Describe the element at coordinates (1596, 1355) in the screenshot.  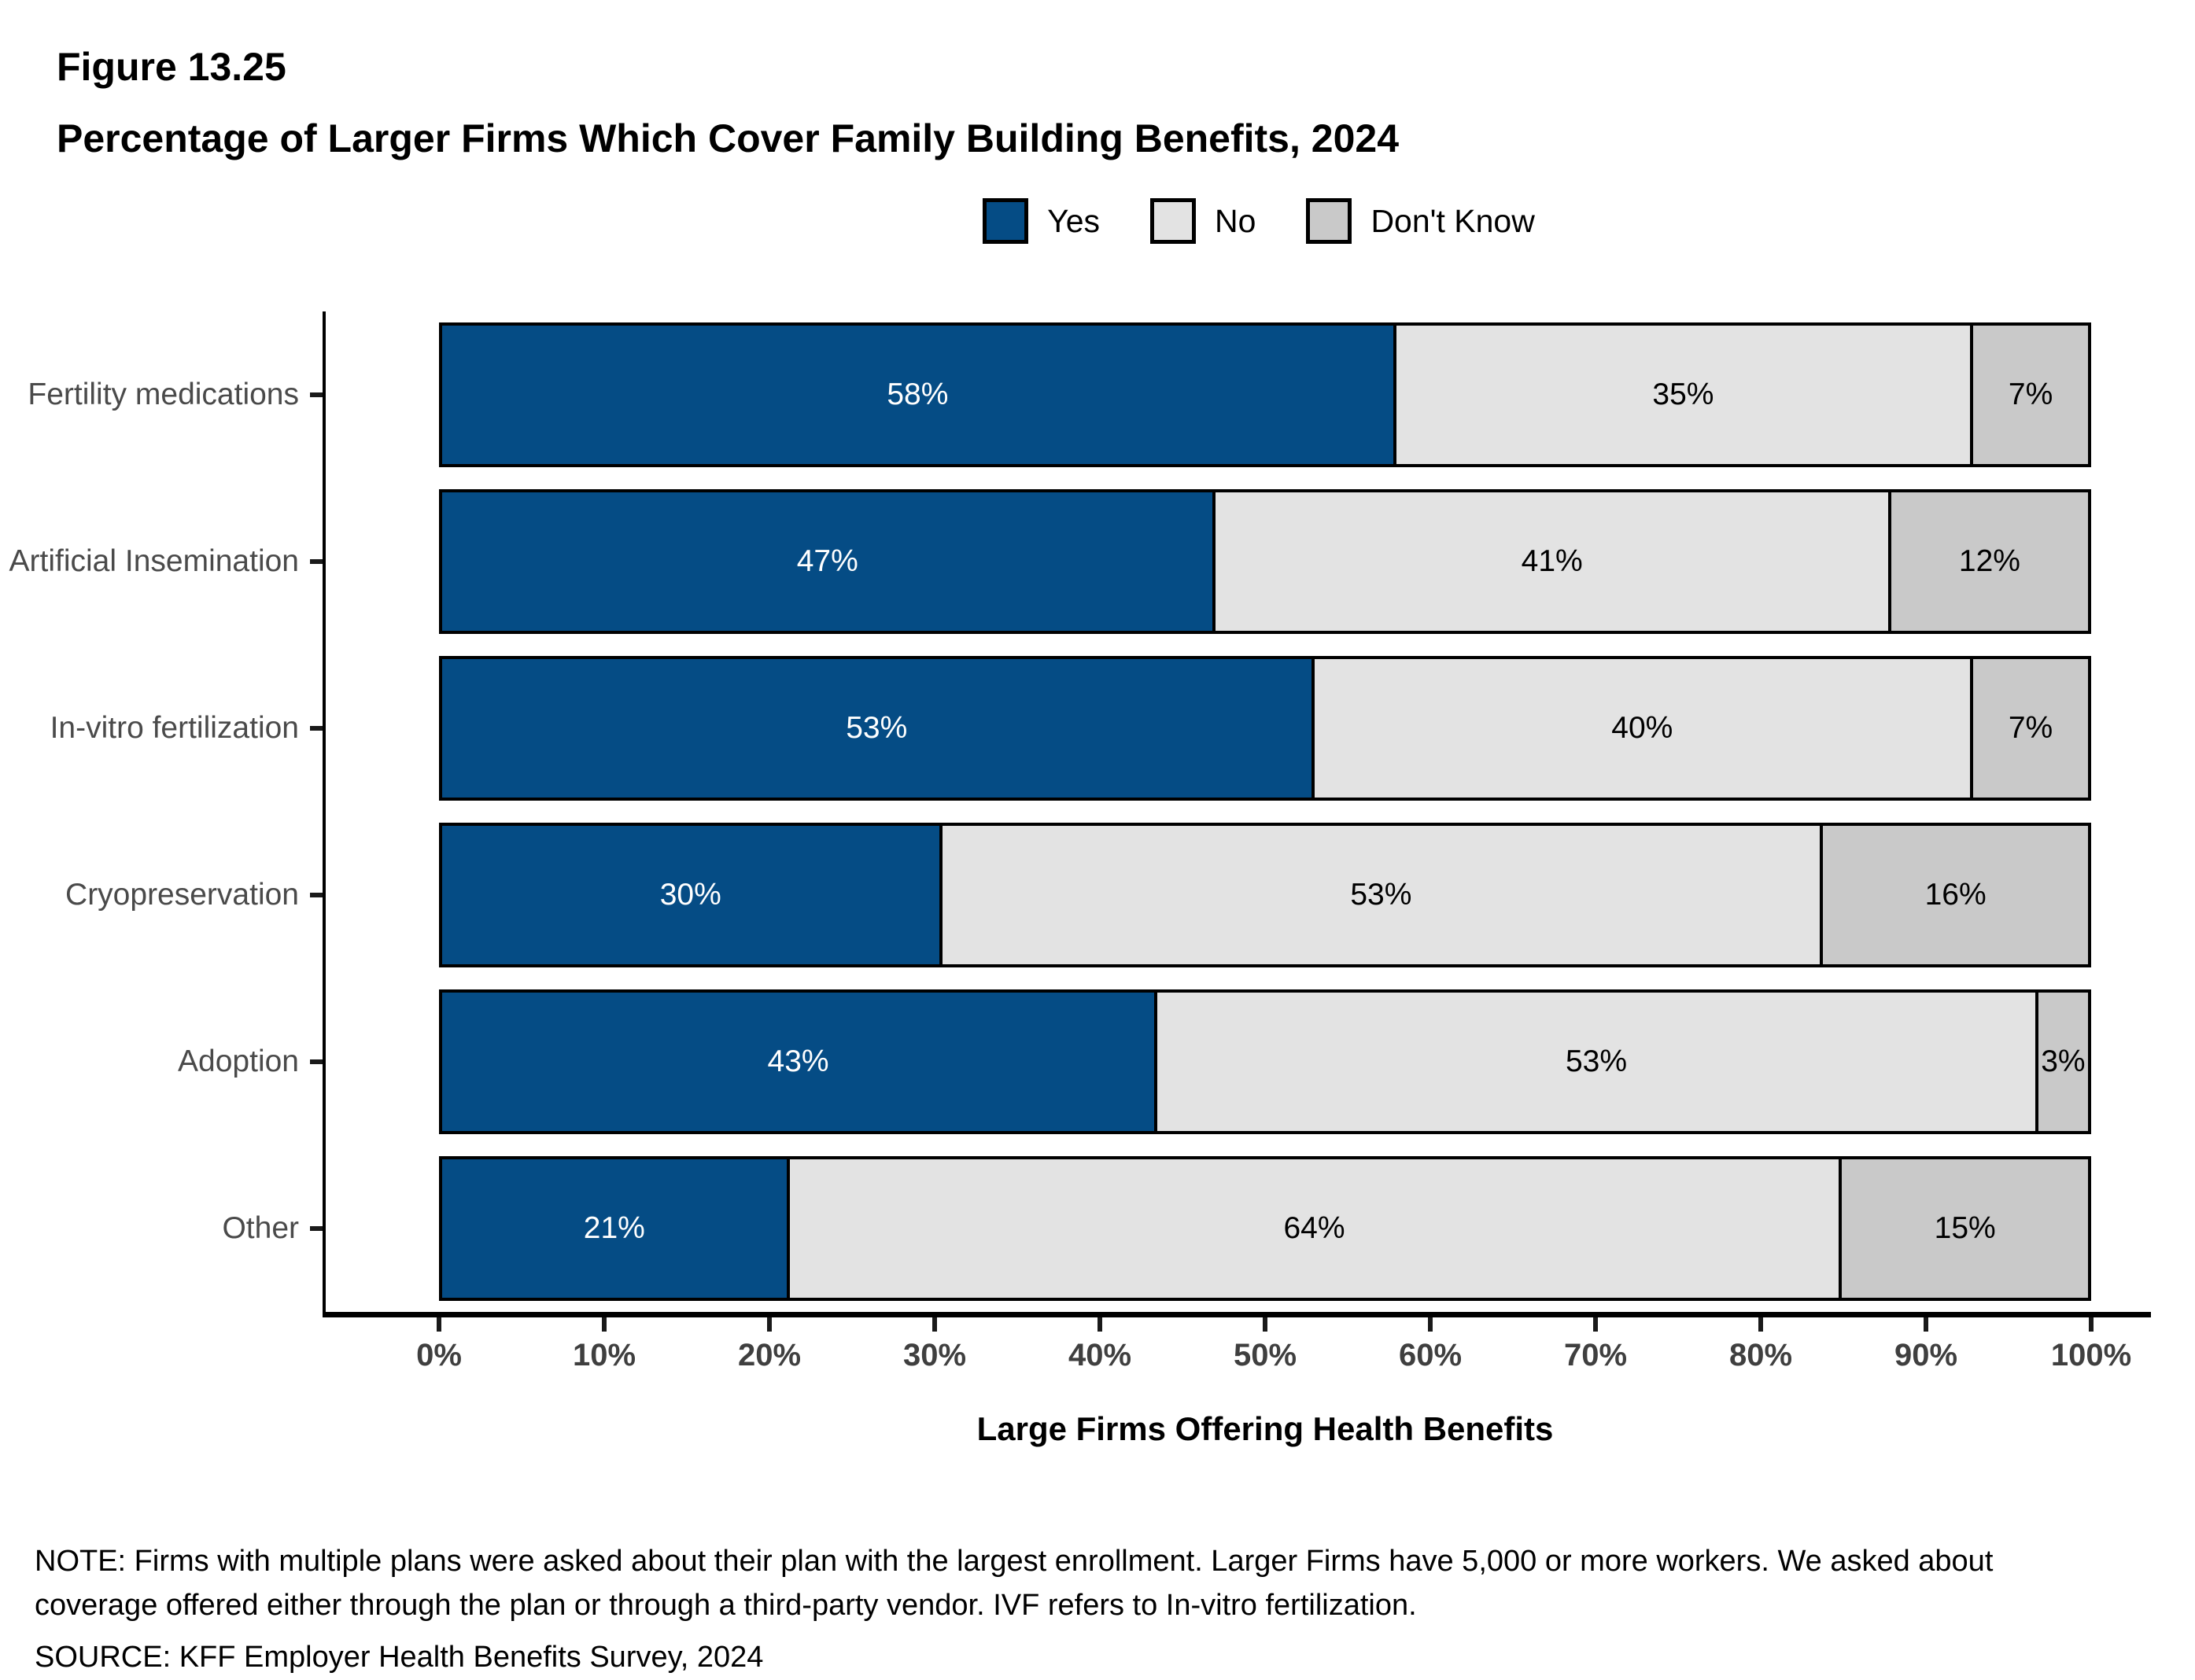
I see `x-tick-label: 70%` at that location.